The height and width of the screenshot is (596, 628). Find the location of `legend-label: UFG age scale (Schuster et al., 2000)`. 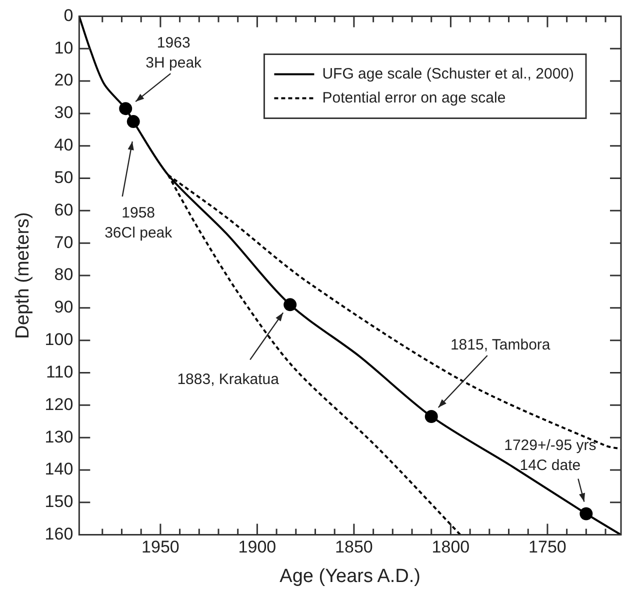

legend-label: UFG age scale (Schuster et al., 2000) is located at coordinates (448, 73).